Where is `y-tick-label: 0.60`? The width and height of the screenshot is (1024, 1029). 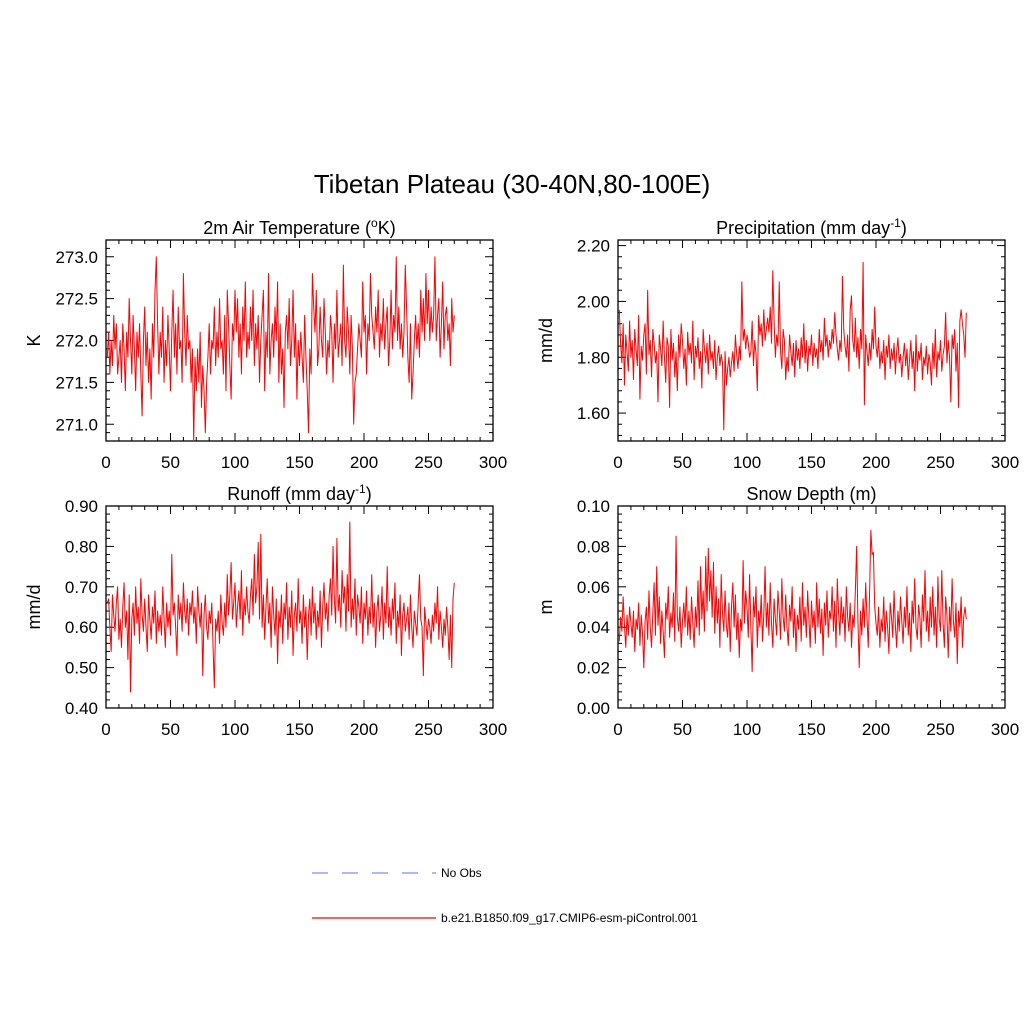 y-tick-label: 0.60 is located at coordinates (81, 627).